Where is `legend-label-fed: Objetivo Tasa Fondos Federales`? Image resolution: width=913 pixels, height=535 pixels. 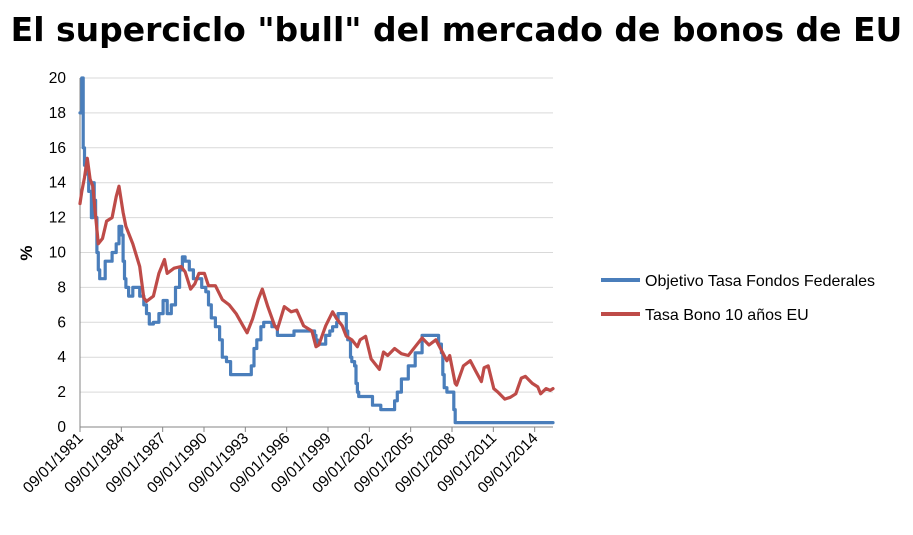
legend-label-fed: Objetivo Tasa Fondos Federales is located at coordinates (760, 281).